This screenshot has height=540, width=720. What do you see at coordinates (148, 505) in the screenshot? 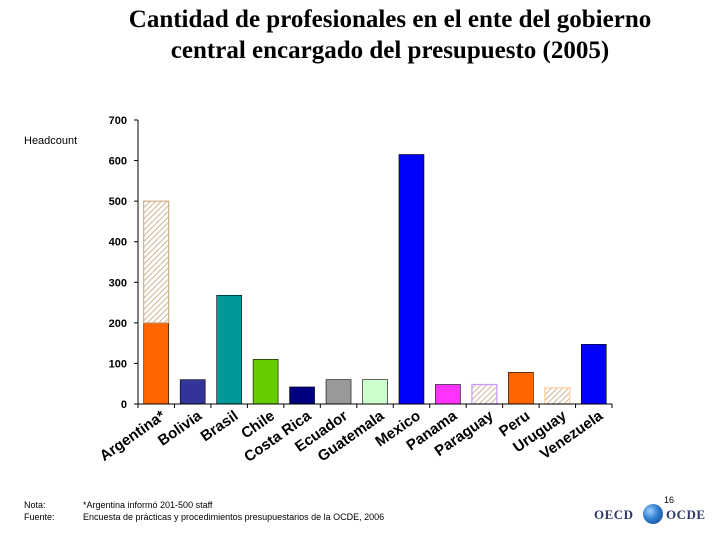
I see `note-text: *Argentina informó 201-500 staff` at bounding box center [148, 505].